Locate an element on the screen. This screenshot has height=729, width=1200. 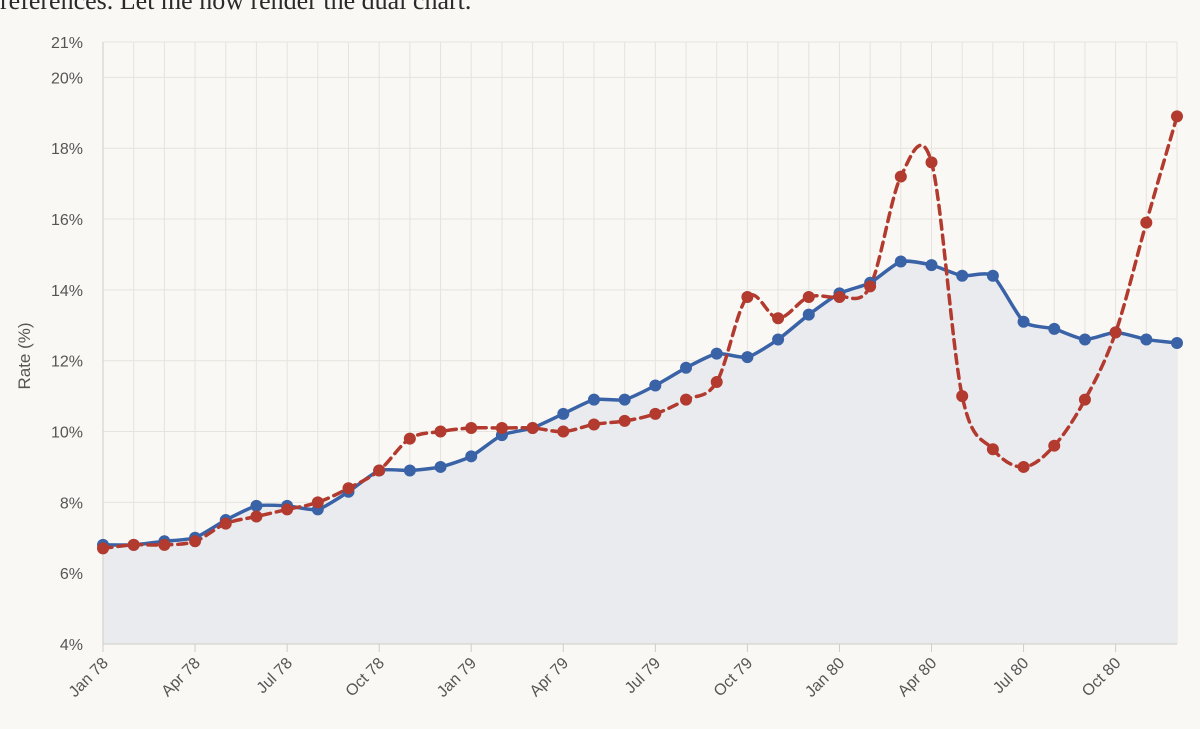
y-tick-label: 10% is located at coordinates (67, 433).